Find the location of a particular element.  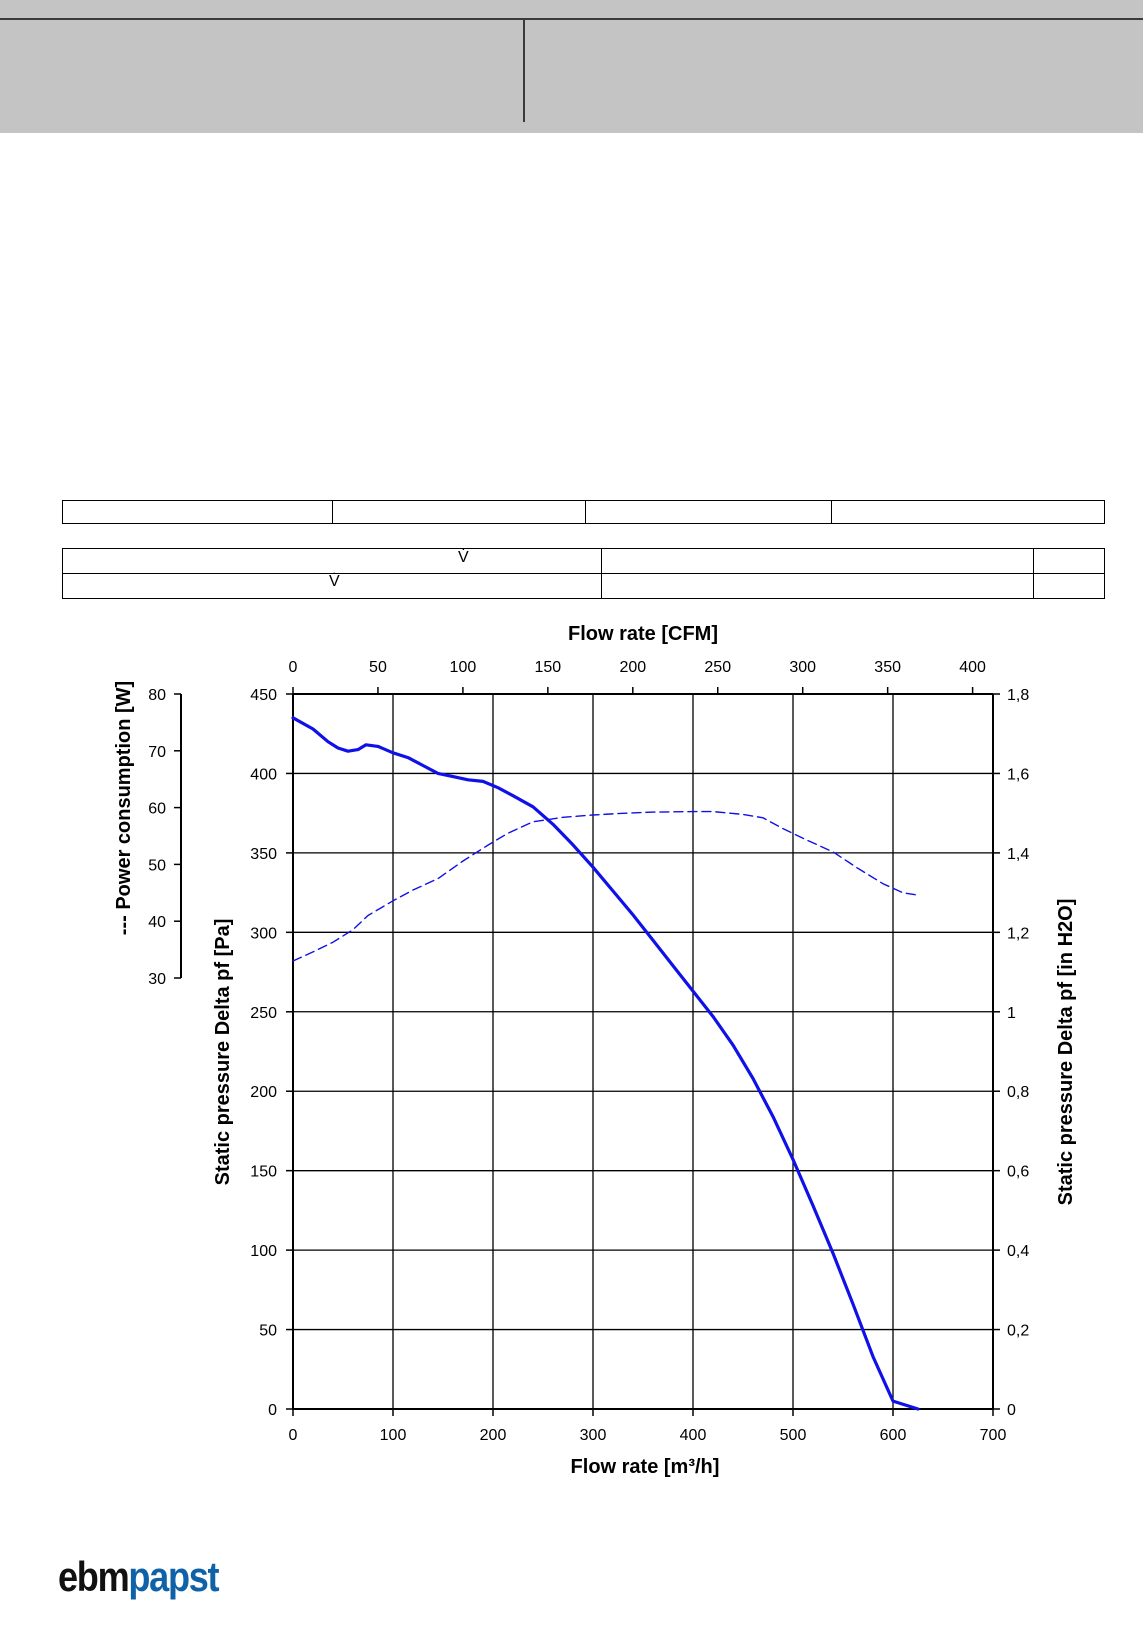

tick-label-left: 50 is located at coordinates (268, 1331).